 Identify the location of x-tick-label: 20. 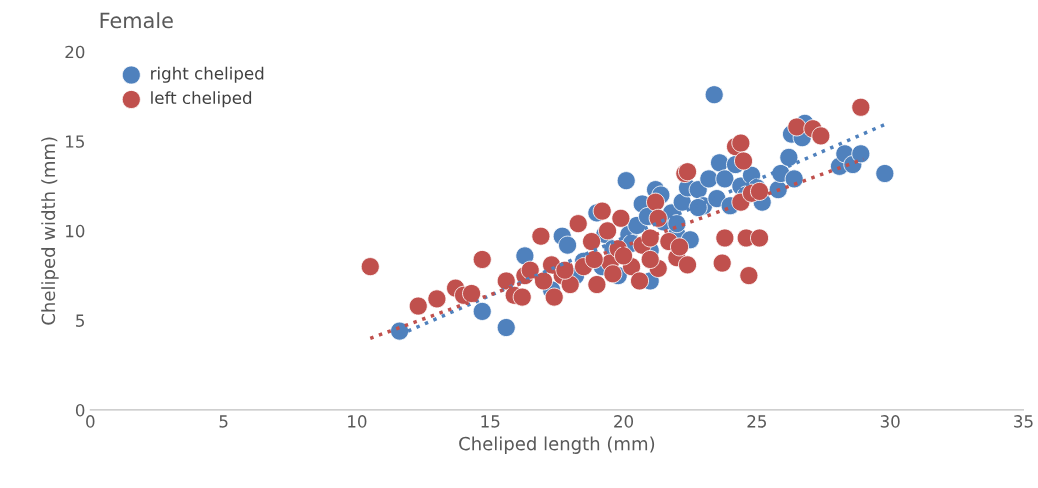
(624, 421).